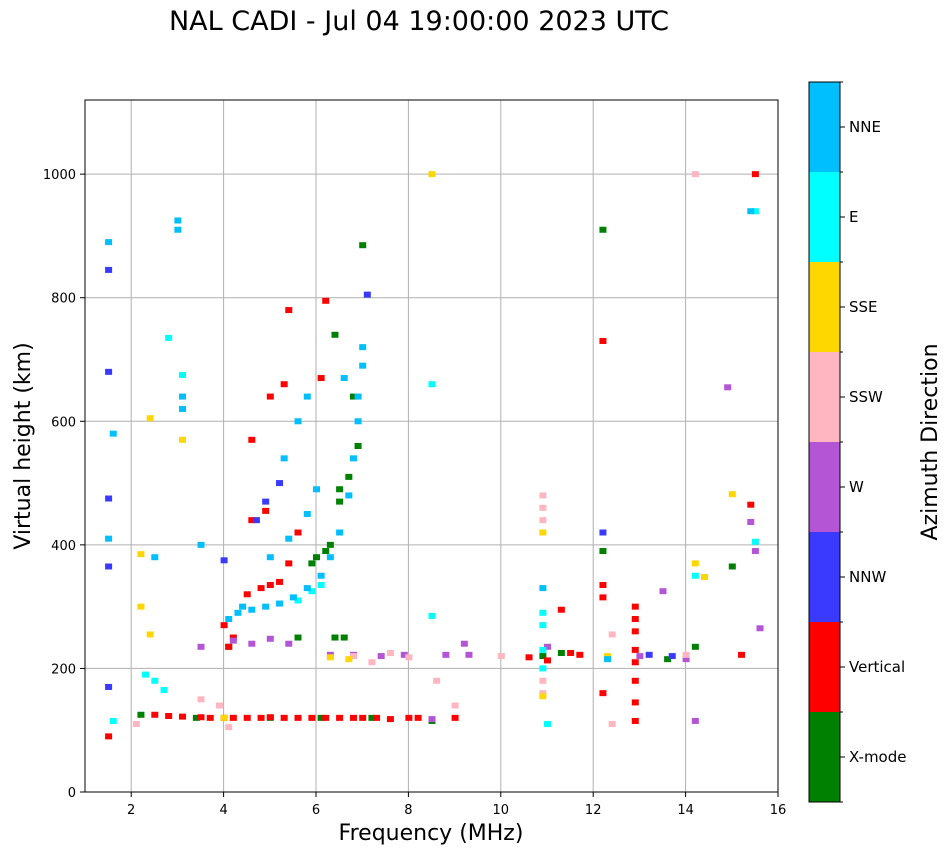  What do you see at coordinates (867, 577) in the screenshot?
I see `colorbar-tick-label: NNW` at bounding box center [867, 577].